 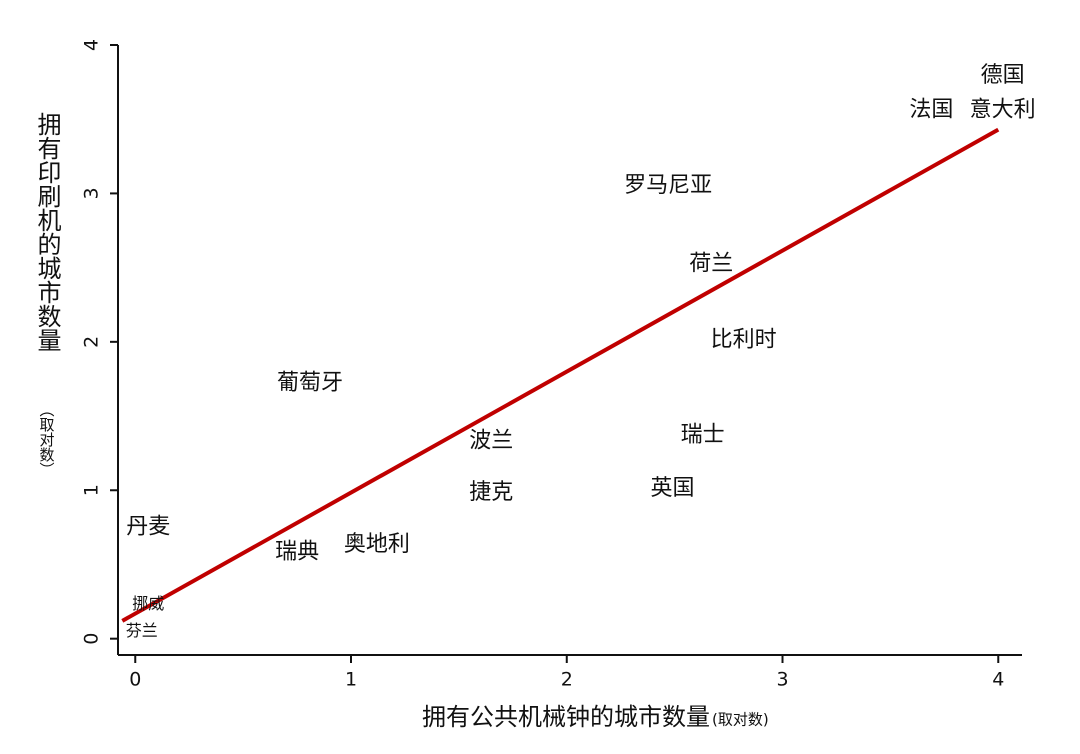 What do you see at coordinates (92, 639) in the screenshot?
I see `y-tick-label: 0` at bounding box center [92, 639].